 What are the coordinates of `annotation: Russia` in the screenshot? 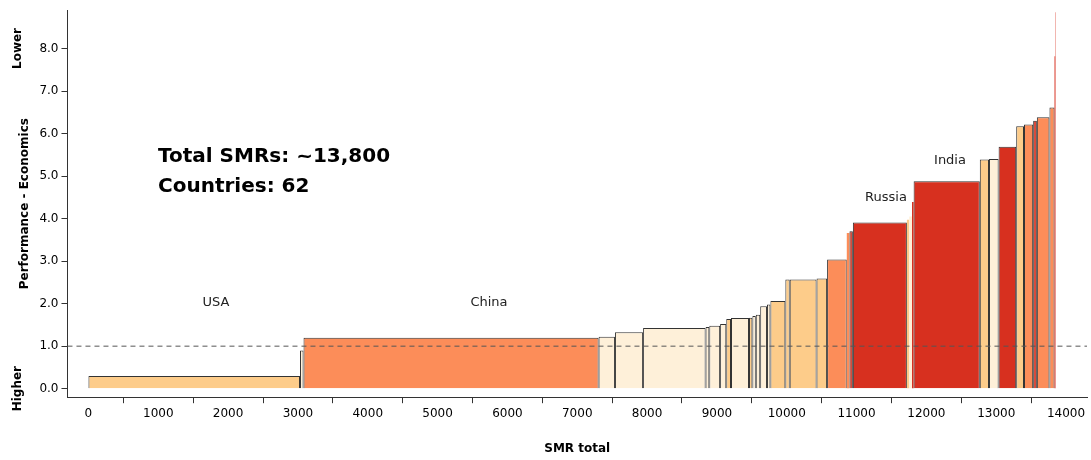 It's located at (886, 197).